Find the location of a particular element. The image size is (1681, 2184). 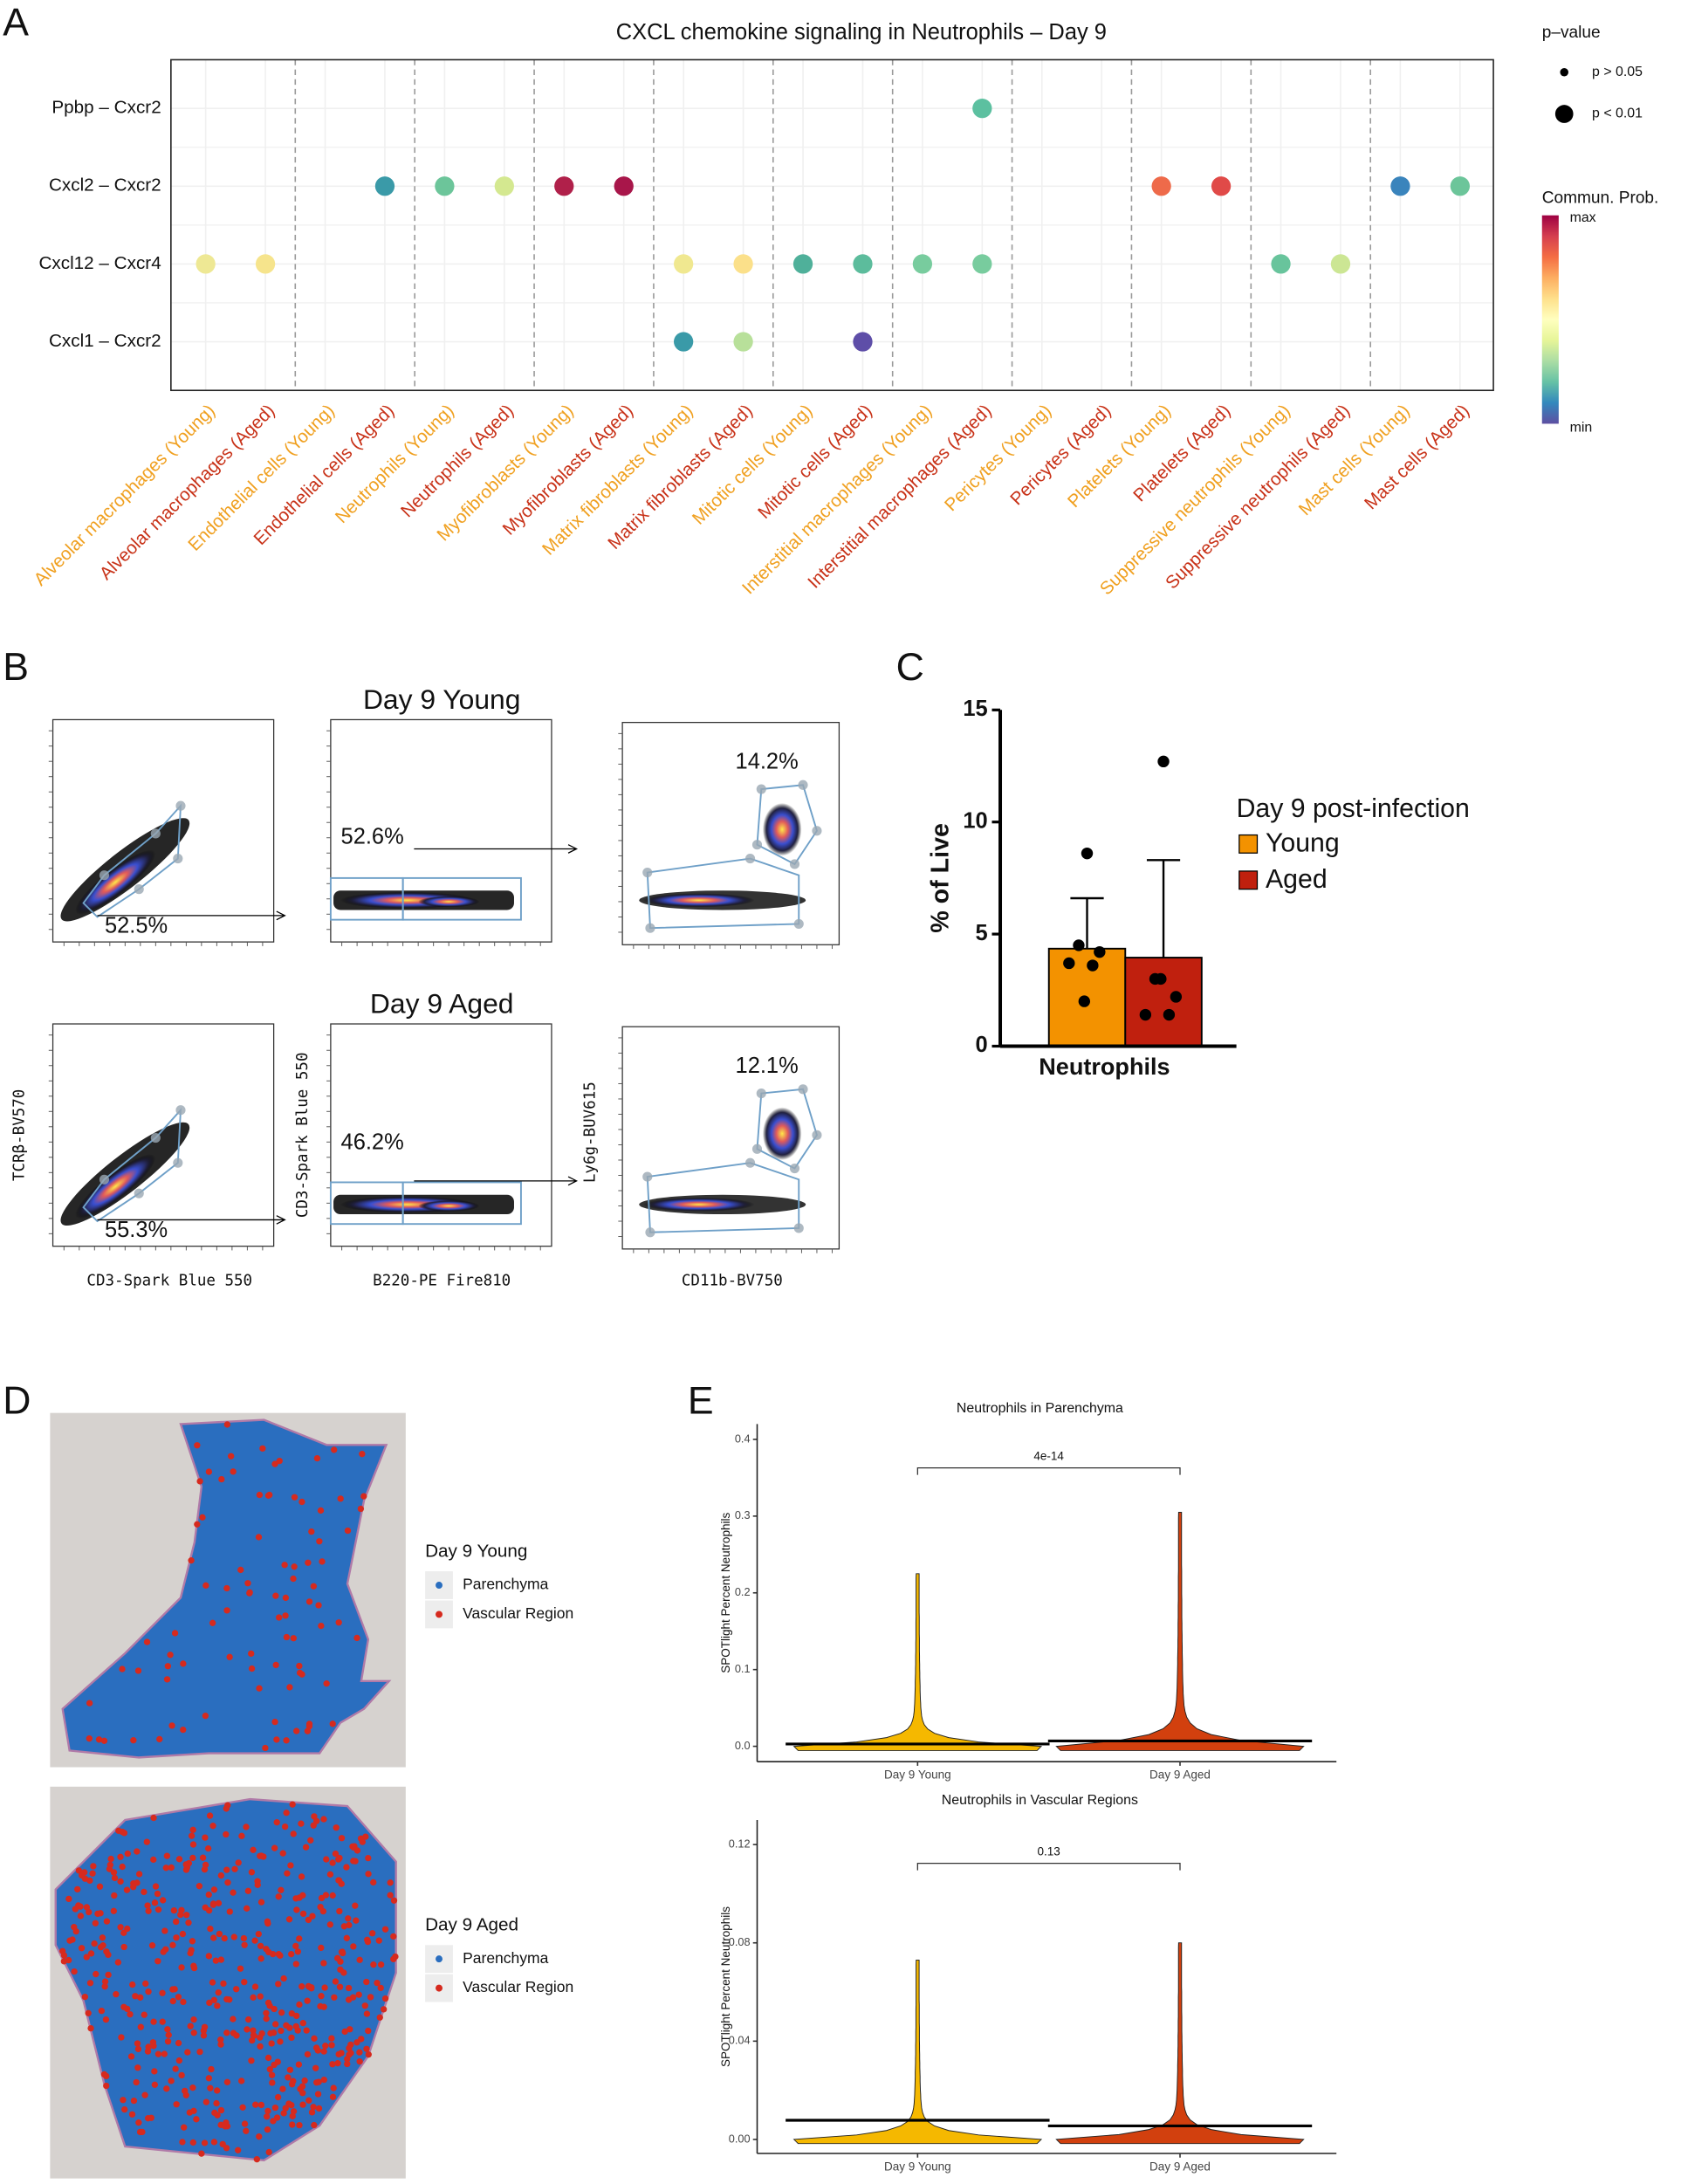

significance-label: 4e-14 is located at coordinates (1048, 1456).